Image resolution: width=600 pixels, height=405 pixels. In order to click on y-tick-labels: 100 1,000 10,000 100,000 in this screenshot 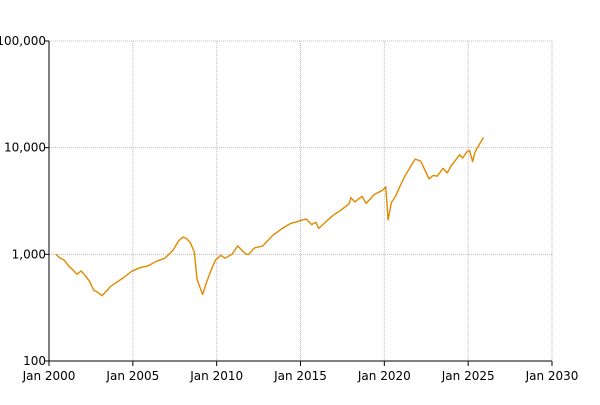, I will do `click(23, 201)`.